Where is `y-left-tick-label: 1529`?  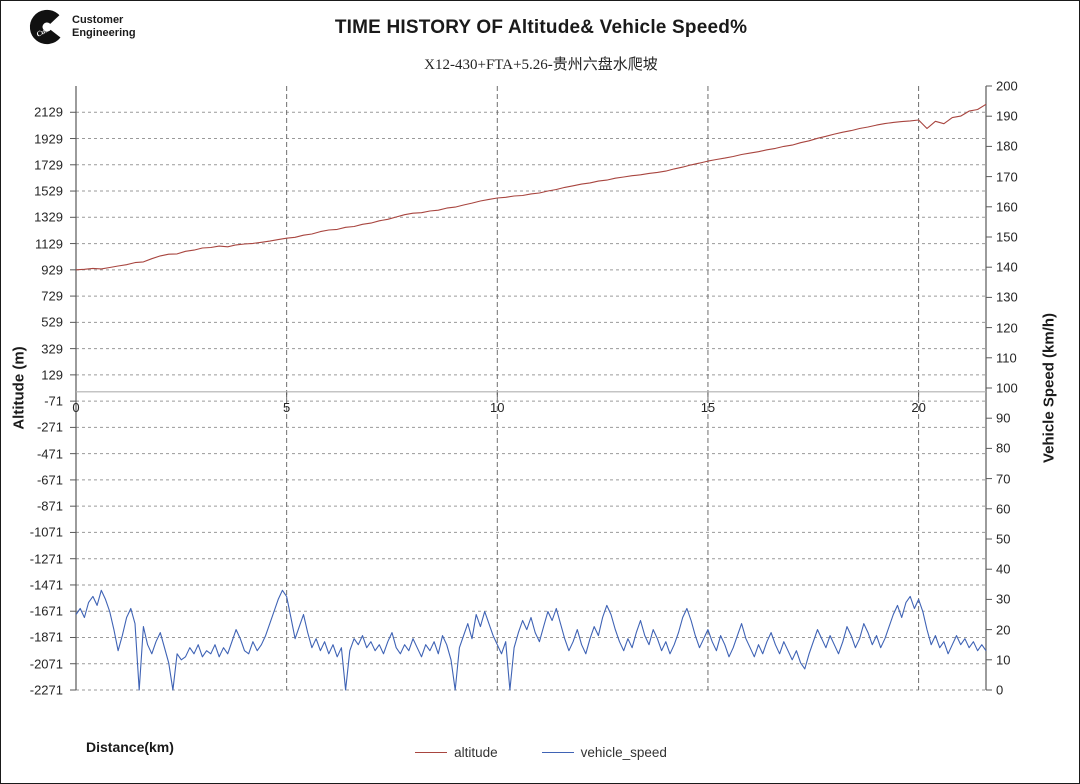 y-left-tick-label: 1529 is located at coordinates (48, 191).